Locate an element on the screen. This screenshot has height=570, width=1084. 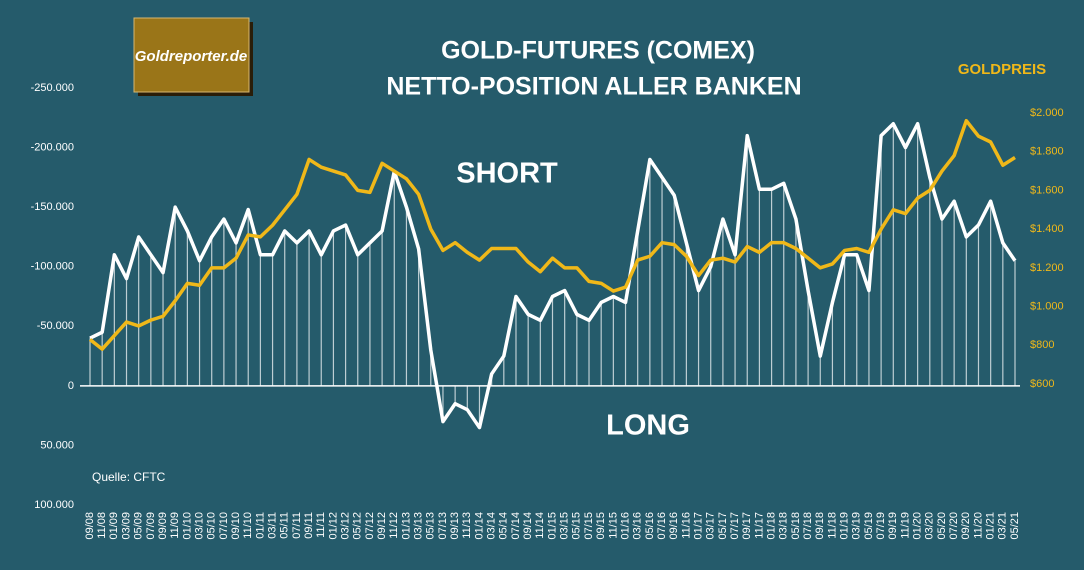
x-tick-label: 03/09 is located at coordinates (126, 526).